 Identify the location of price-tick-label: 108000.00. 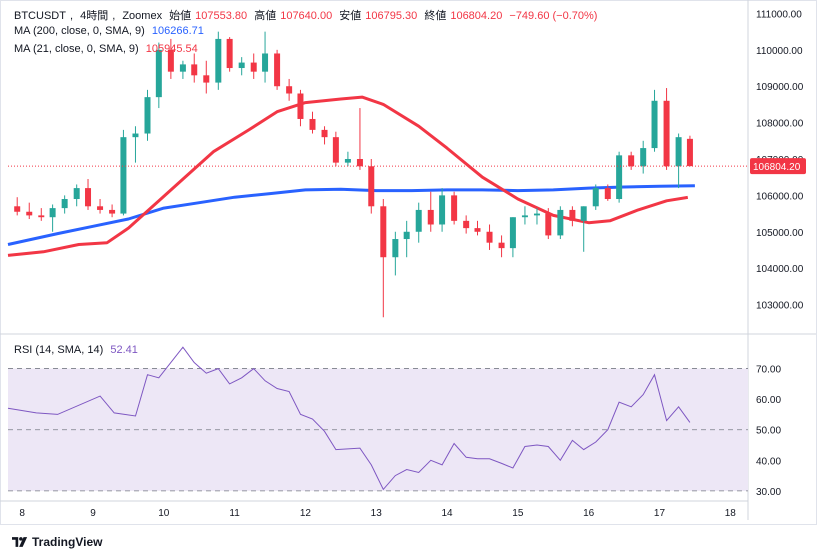
(780, 124).